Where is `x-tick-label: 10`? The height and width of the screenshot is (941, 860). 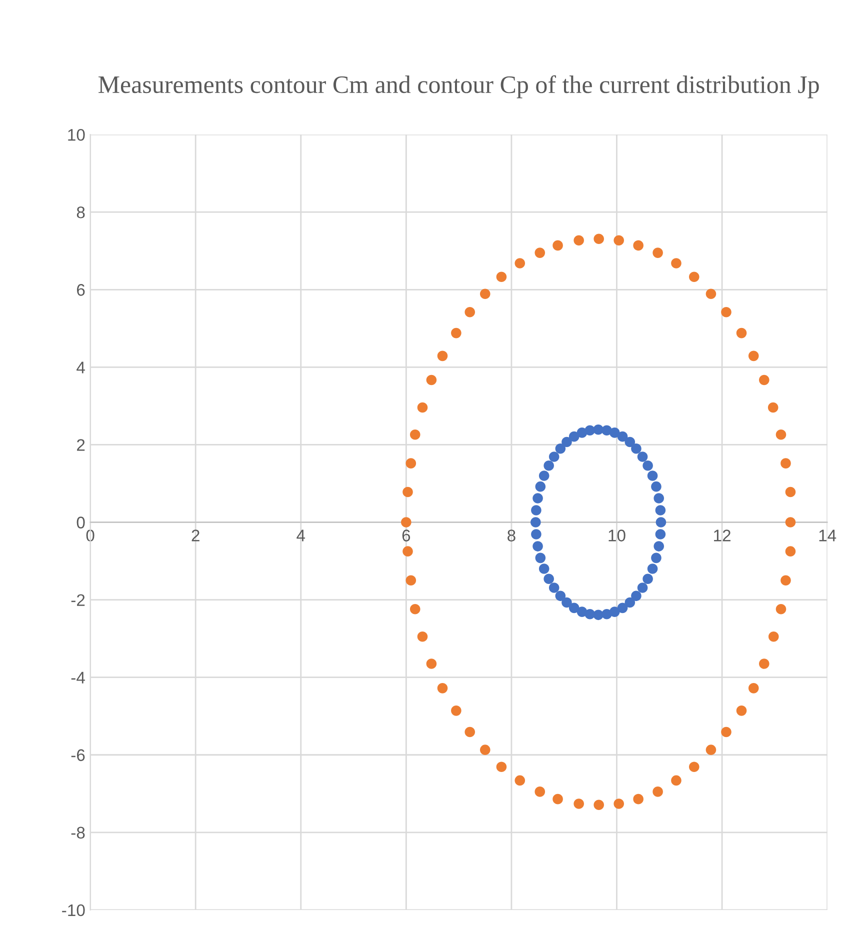 x-tick-label: 10 is located at coordinates (617, 536).